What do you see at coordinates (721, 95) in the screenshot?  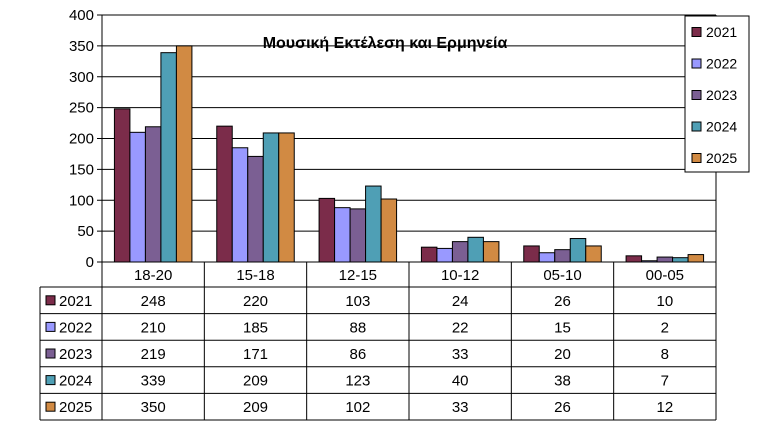 I see `legend-label: 2023` at bounding box center [721, 95].